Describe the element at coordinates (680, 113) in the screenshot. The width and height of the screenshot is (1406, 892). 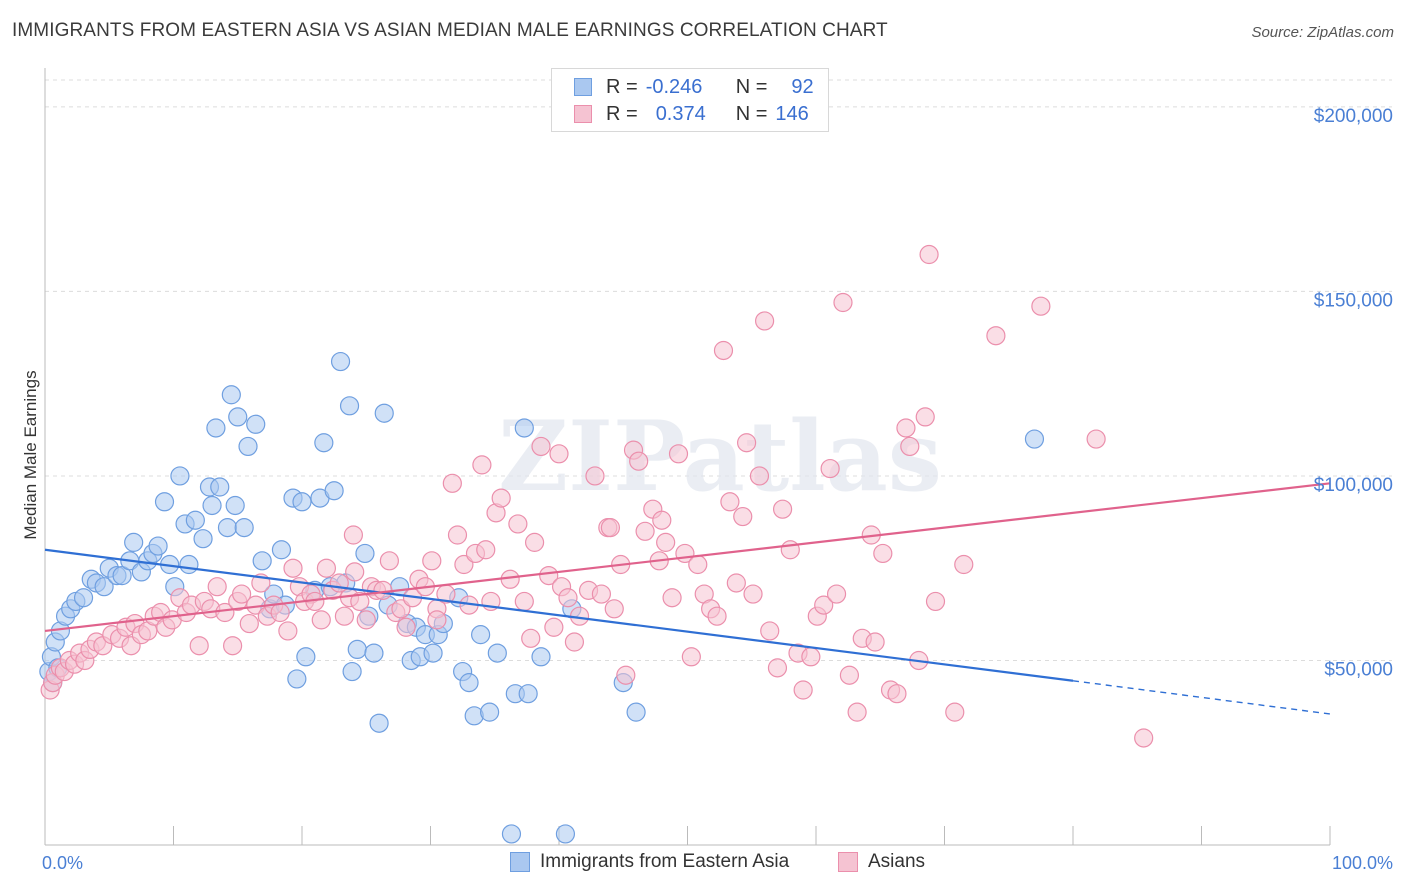
I see `legend-r-value: 0.374` at that location.